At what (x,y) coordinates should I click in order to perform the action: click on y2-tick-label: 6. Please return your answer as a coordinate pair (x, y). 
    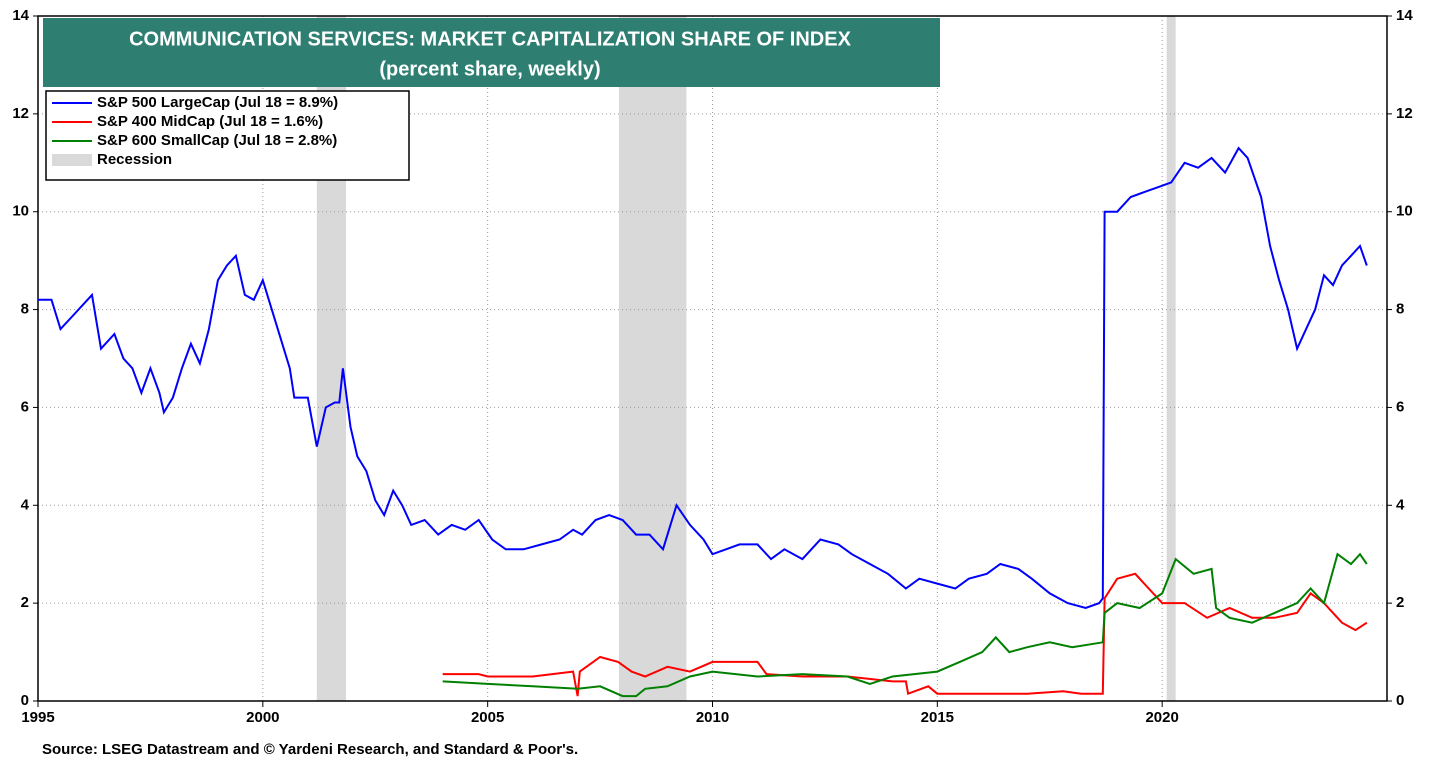
    Looking at the image, I should click on (1400, 406).